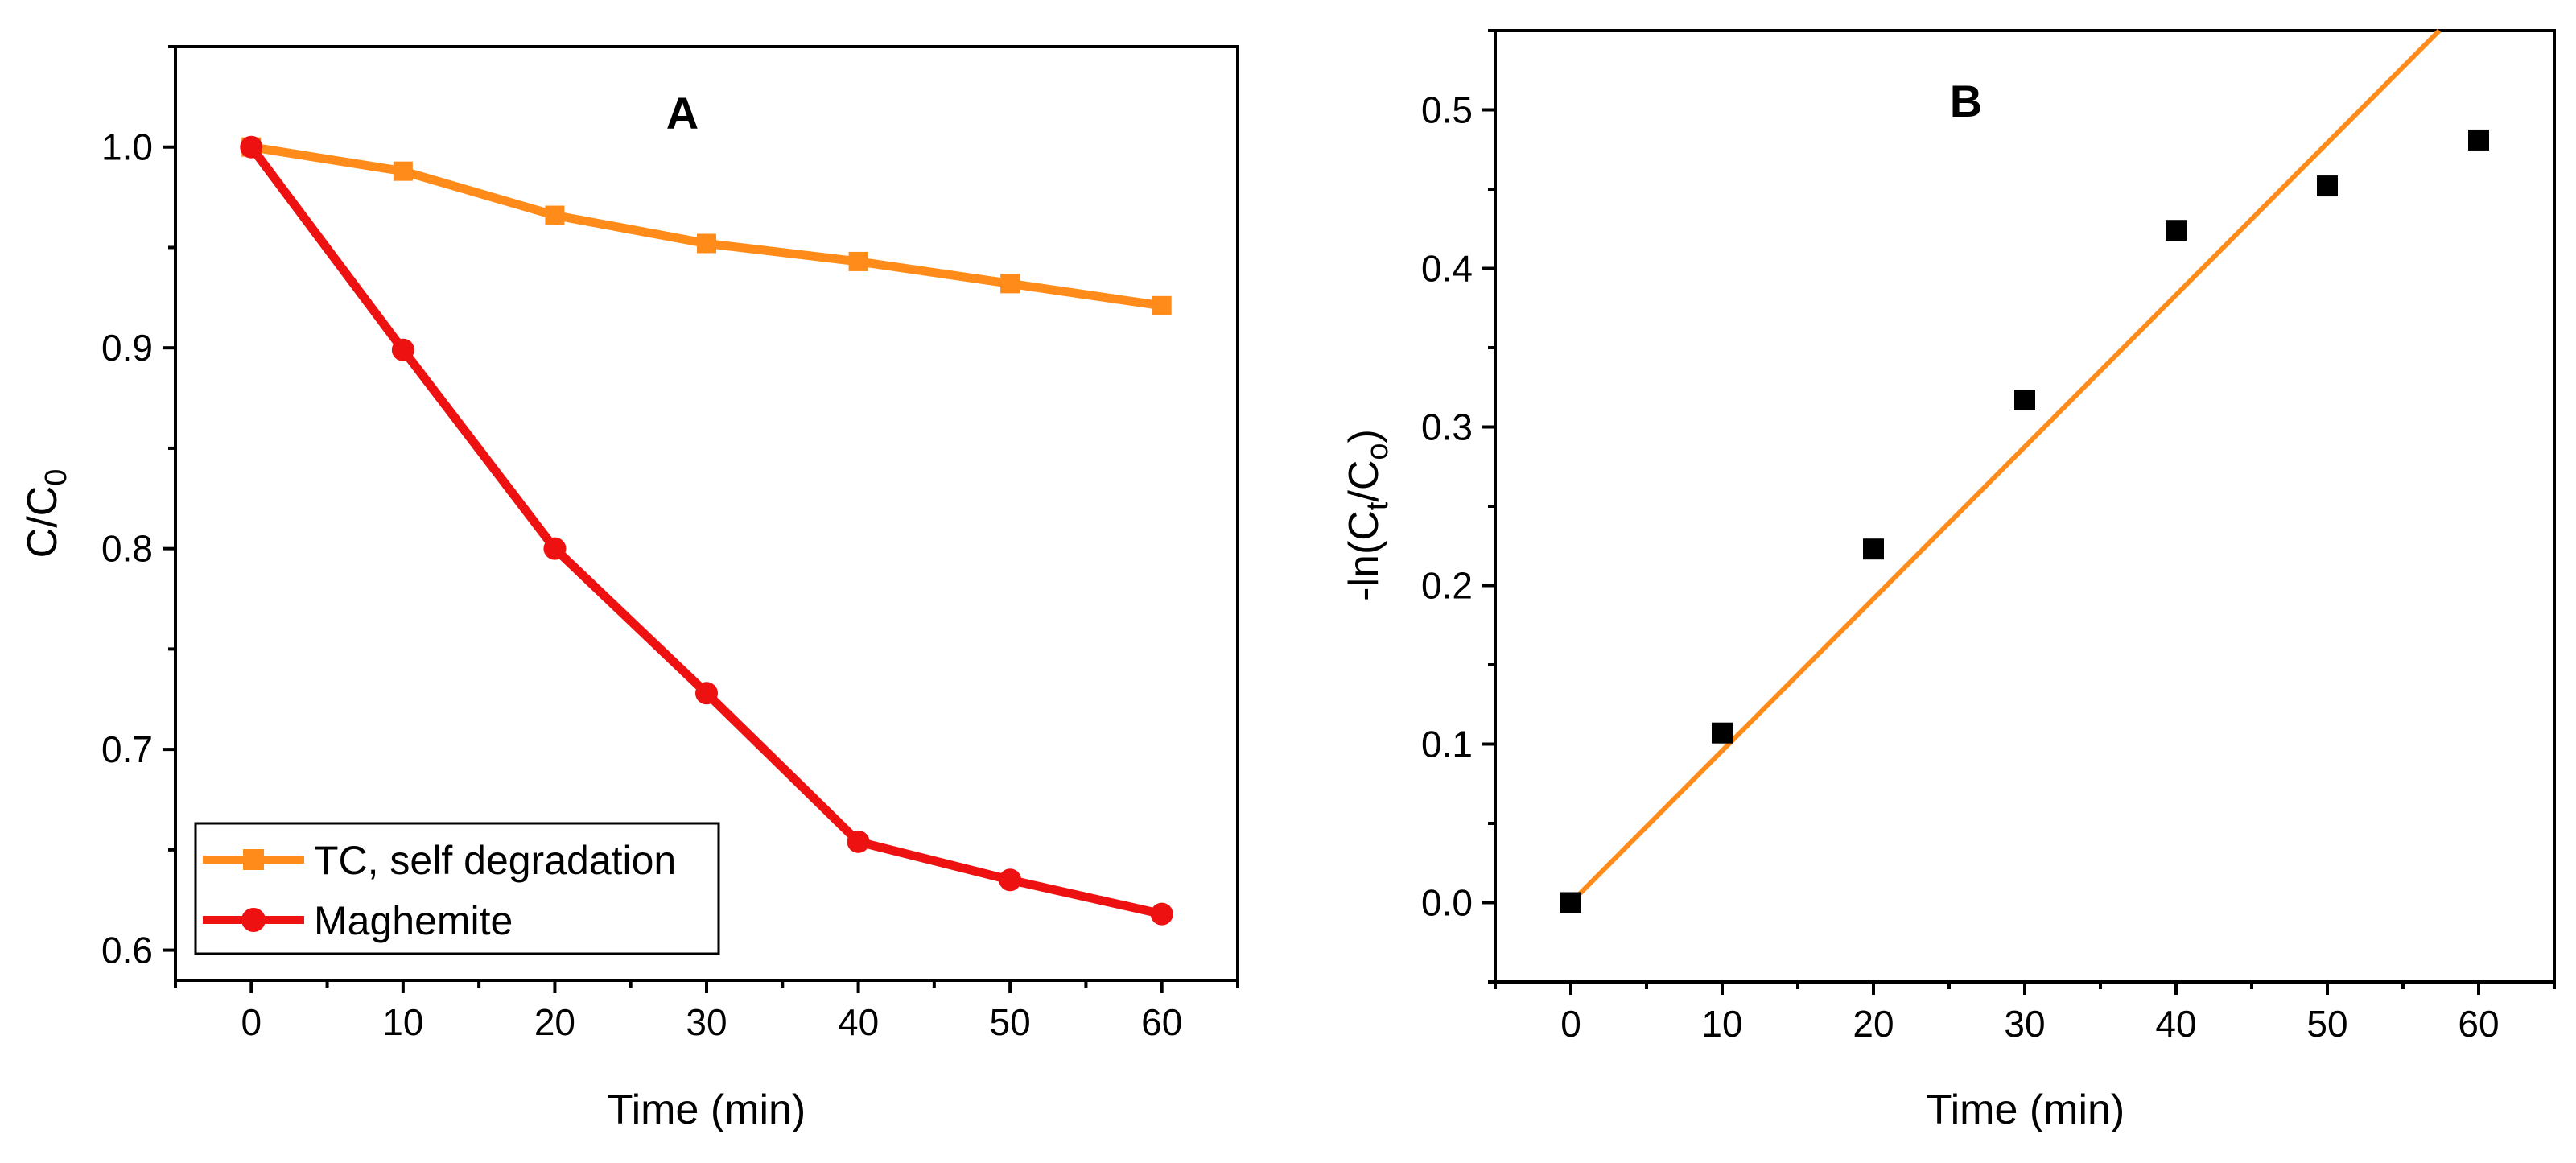  Describe the element at coordinates (2175, 1024) in the screenshot. I see `panel-b-x-tick-label: 40` at that location.